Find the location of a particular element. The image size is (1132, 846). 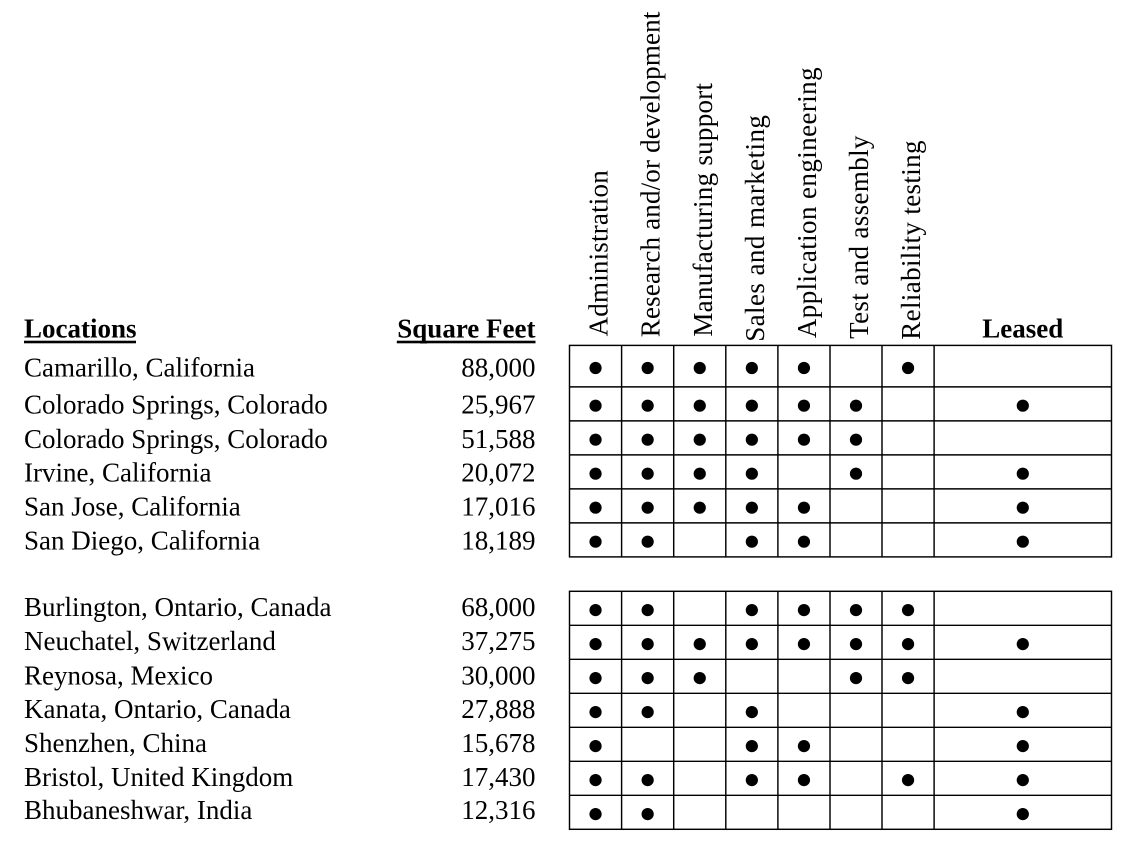

svg-text: Bristol, United Kingdom is located at coordinates (158, 777).